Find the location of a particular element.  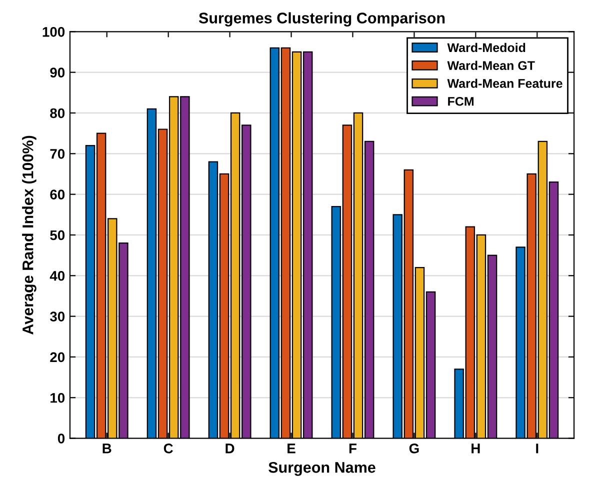

x-tick-label: D is located at coordinates (230, 449).